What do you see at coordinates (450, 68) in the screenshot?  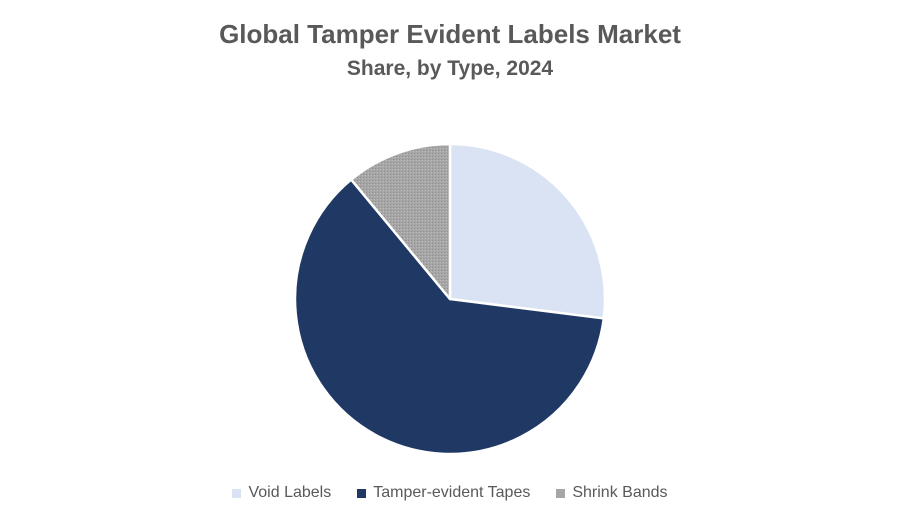 I see `chart-subtitle: Share, by Type, 2024` at bounding box center [450, 68].